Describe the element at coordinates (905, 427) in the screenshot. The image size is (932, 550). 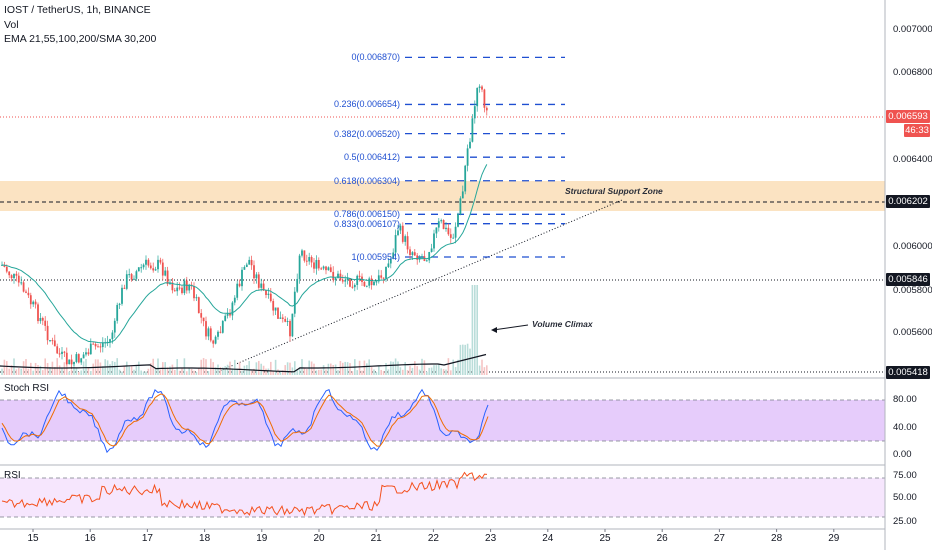
I see `stoch-tick: 40.00` at that location.